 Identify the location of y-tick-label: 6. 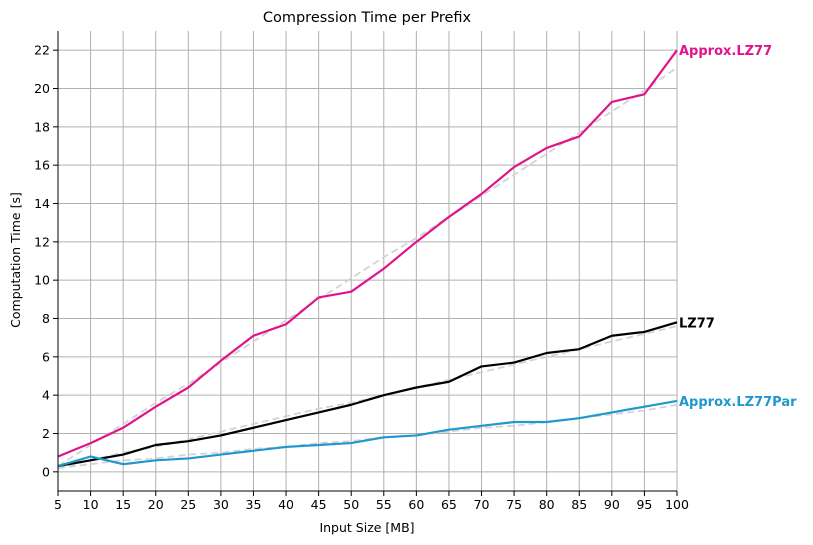
(46, 356).